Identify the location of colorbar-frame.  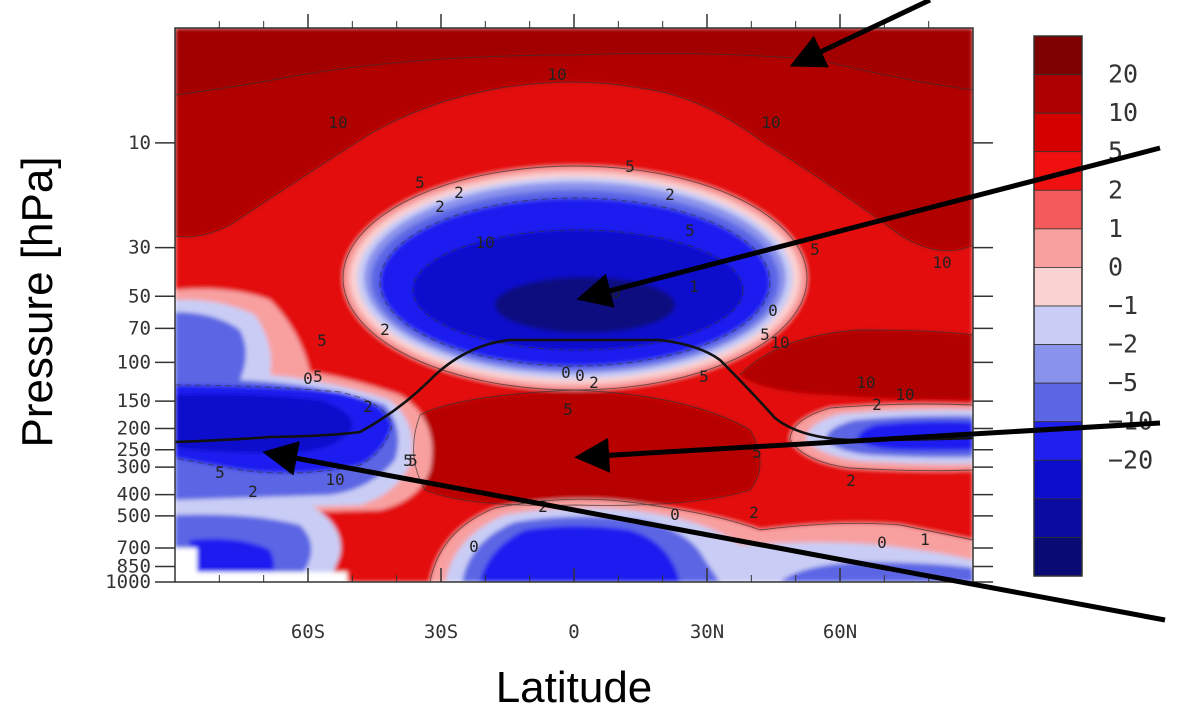
(1058, 306).